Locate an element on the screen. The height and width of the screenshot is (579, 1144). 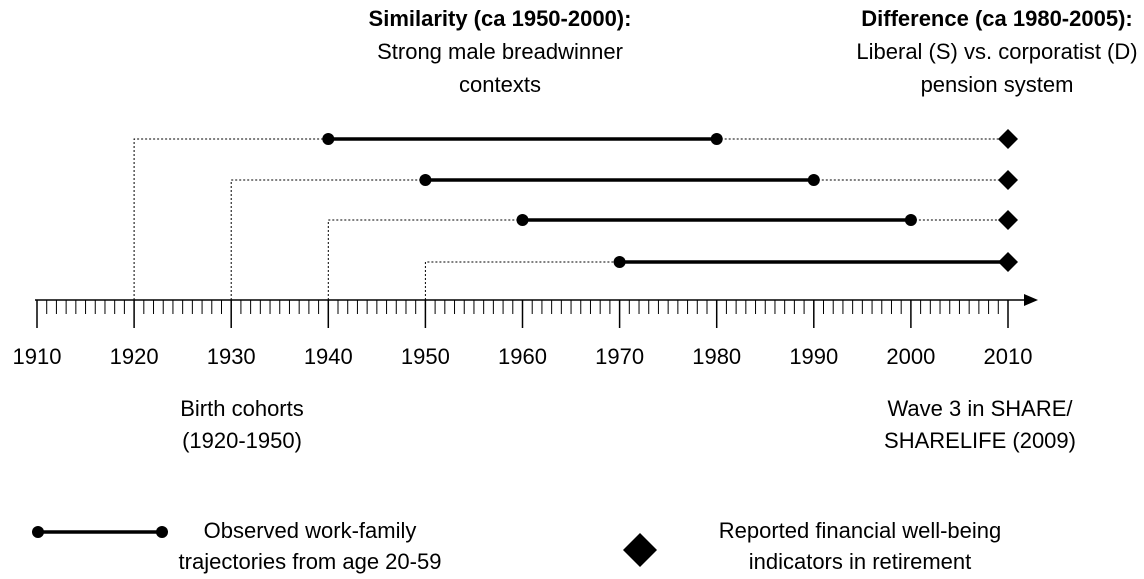
legend-text: Observed work-family is located at coordinates (310, 530).